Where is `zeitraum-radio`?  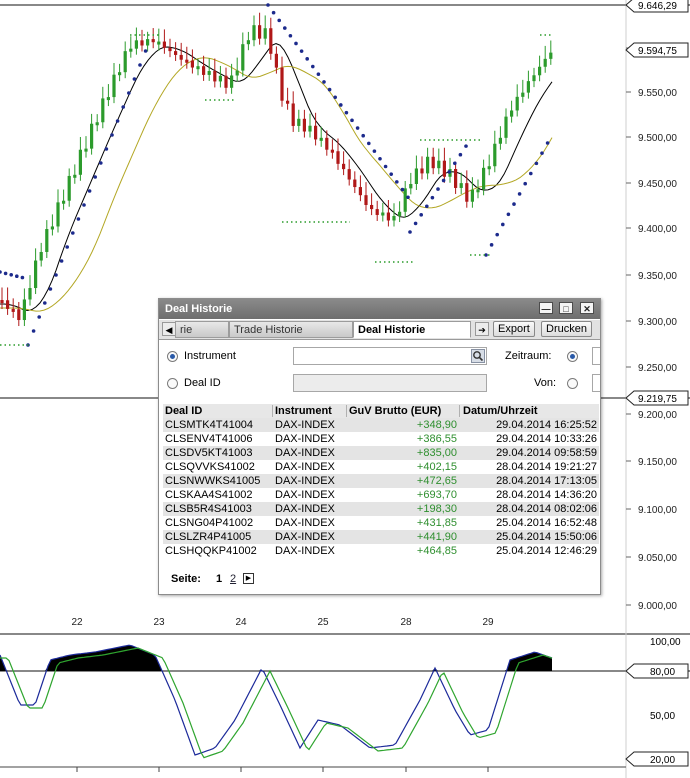
zeitraum-radio is located at coordinates (572, 356).